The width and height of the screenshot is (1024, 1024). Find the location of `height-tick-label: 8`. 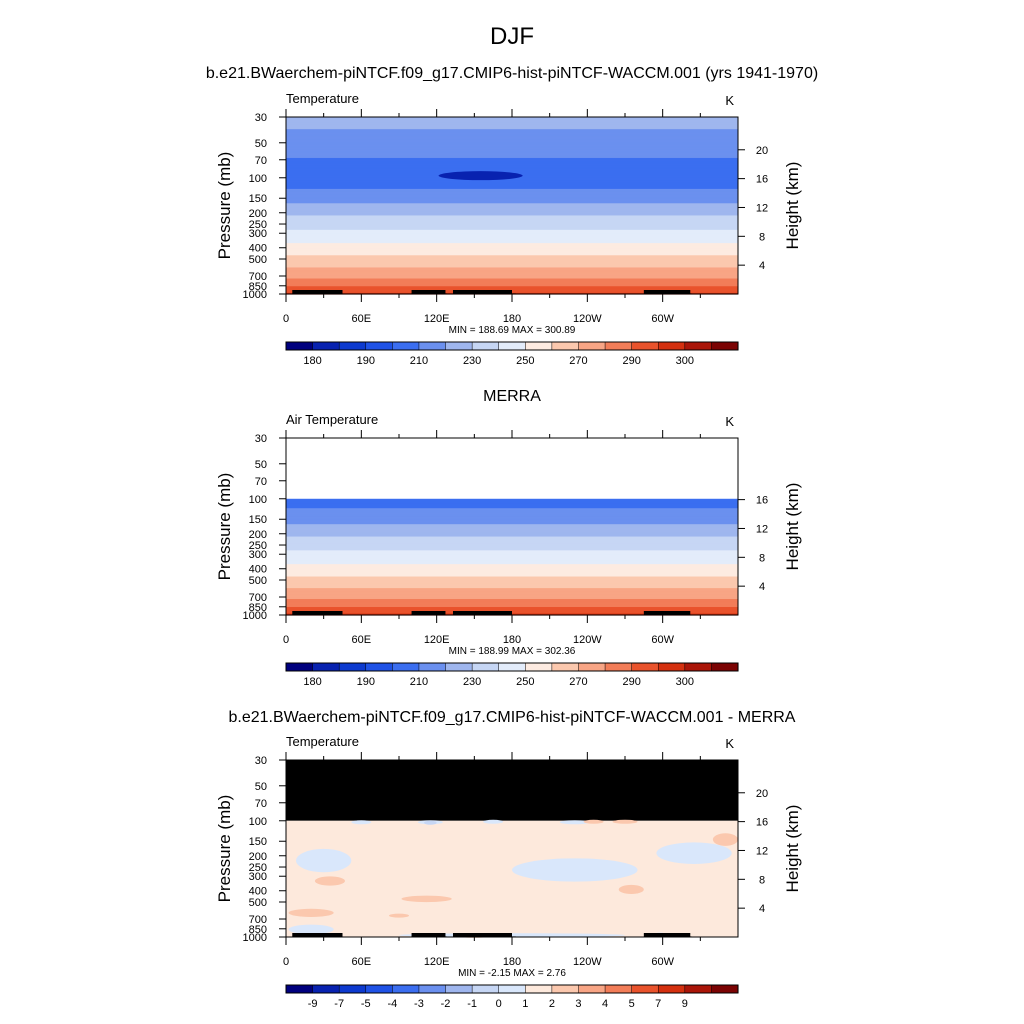

height-tick-label: 8 is located at coordinates (762, 880).